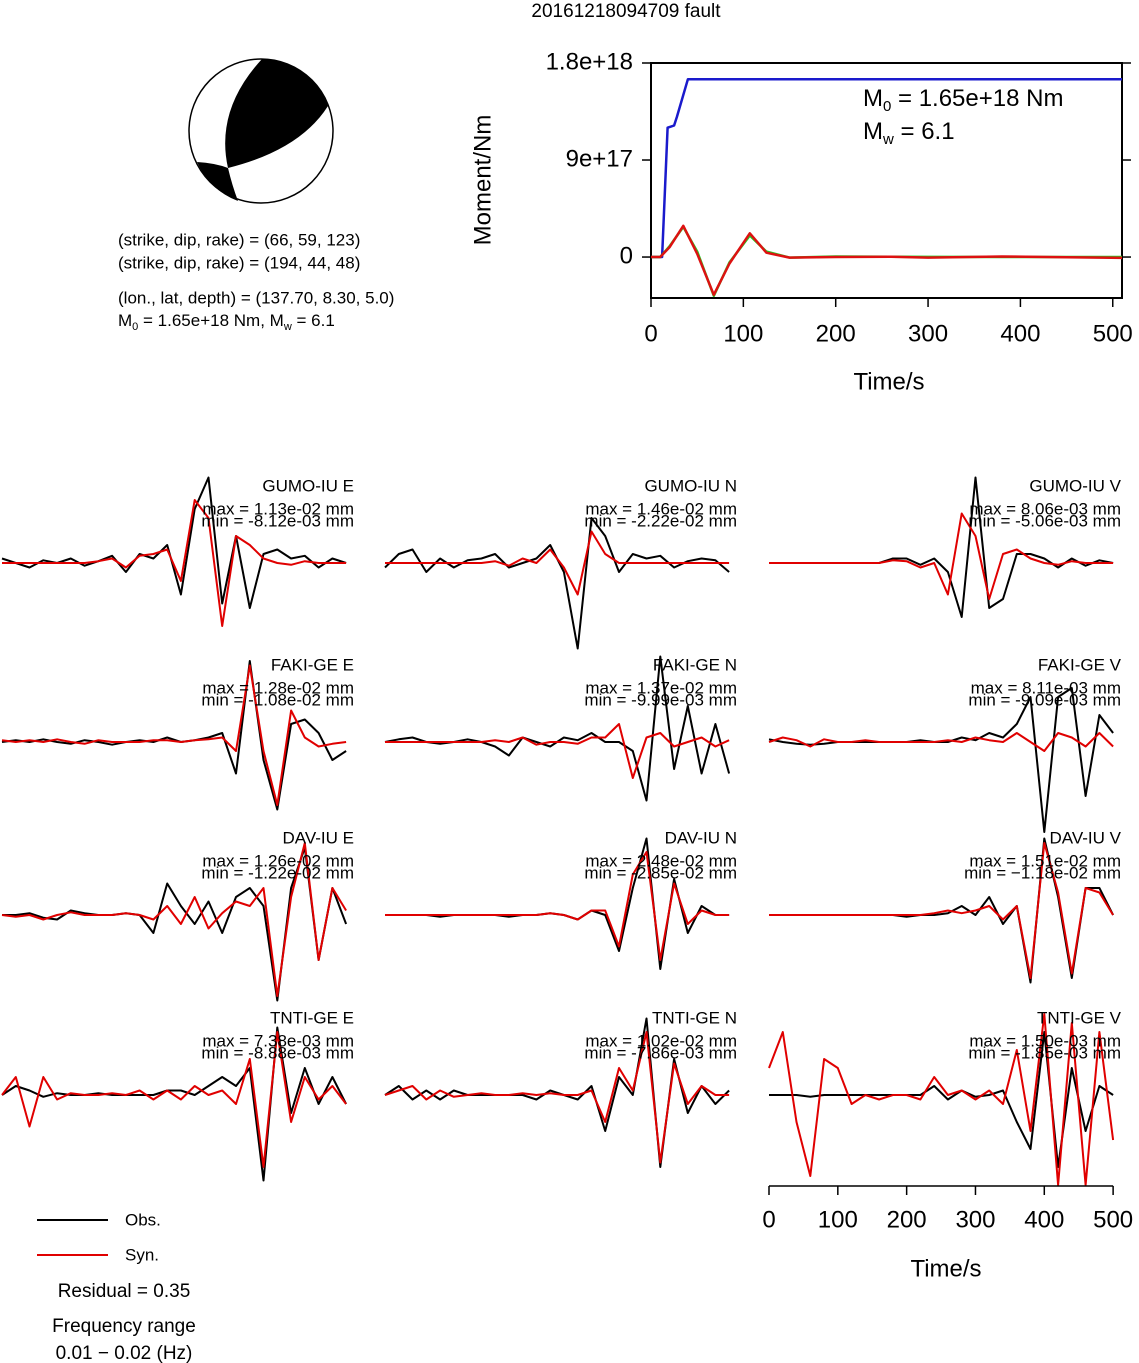 The height and width of the screenshot is (1363, 1139). What do you see at coordinates (1086, 837) in the screenshot?
I see `station-label: DAV-IU V` at bounding box center [1086, 837].